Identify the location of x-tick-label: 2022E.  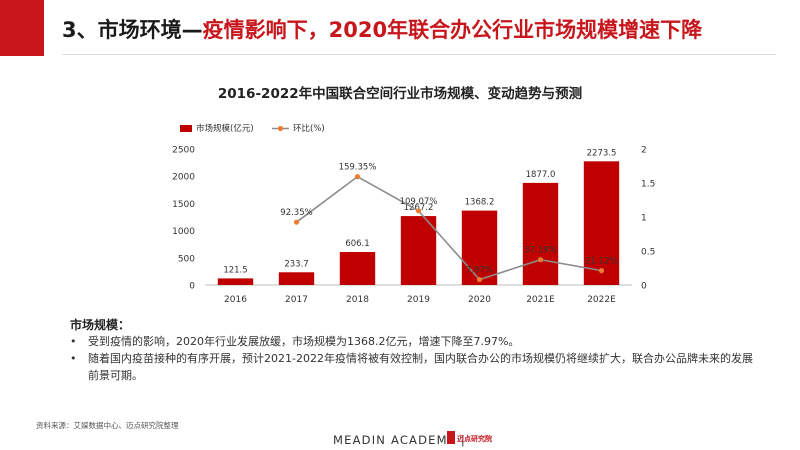
(601, 300).